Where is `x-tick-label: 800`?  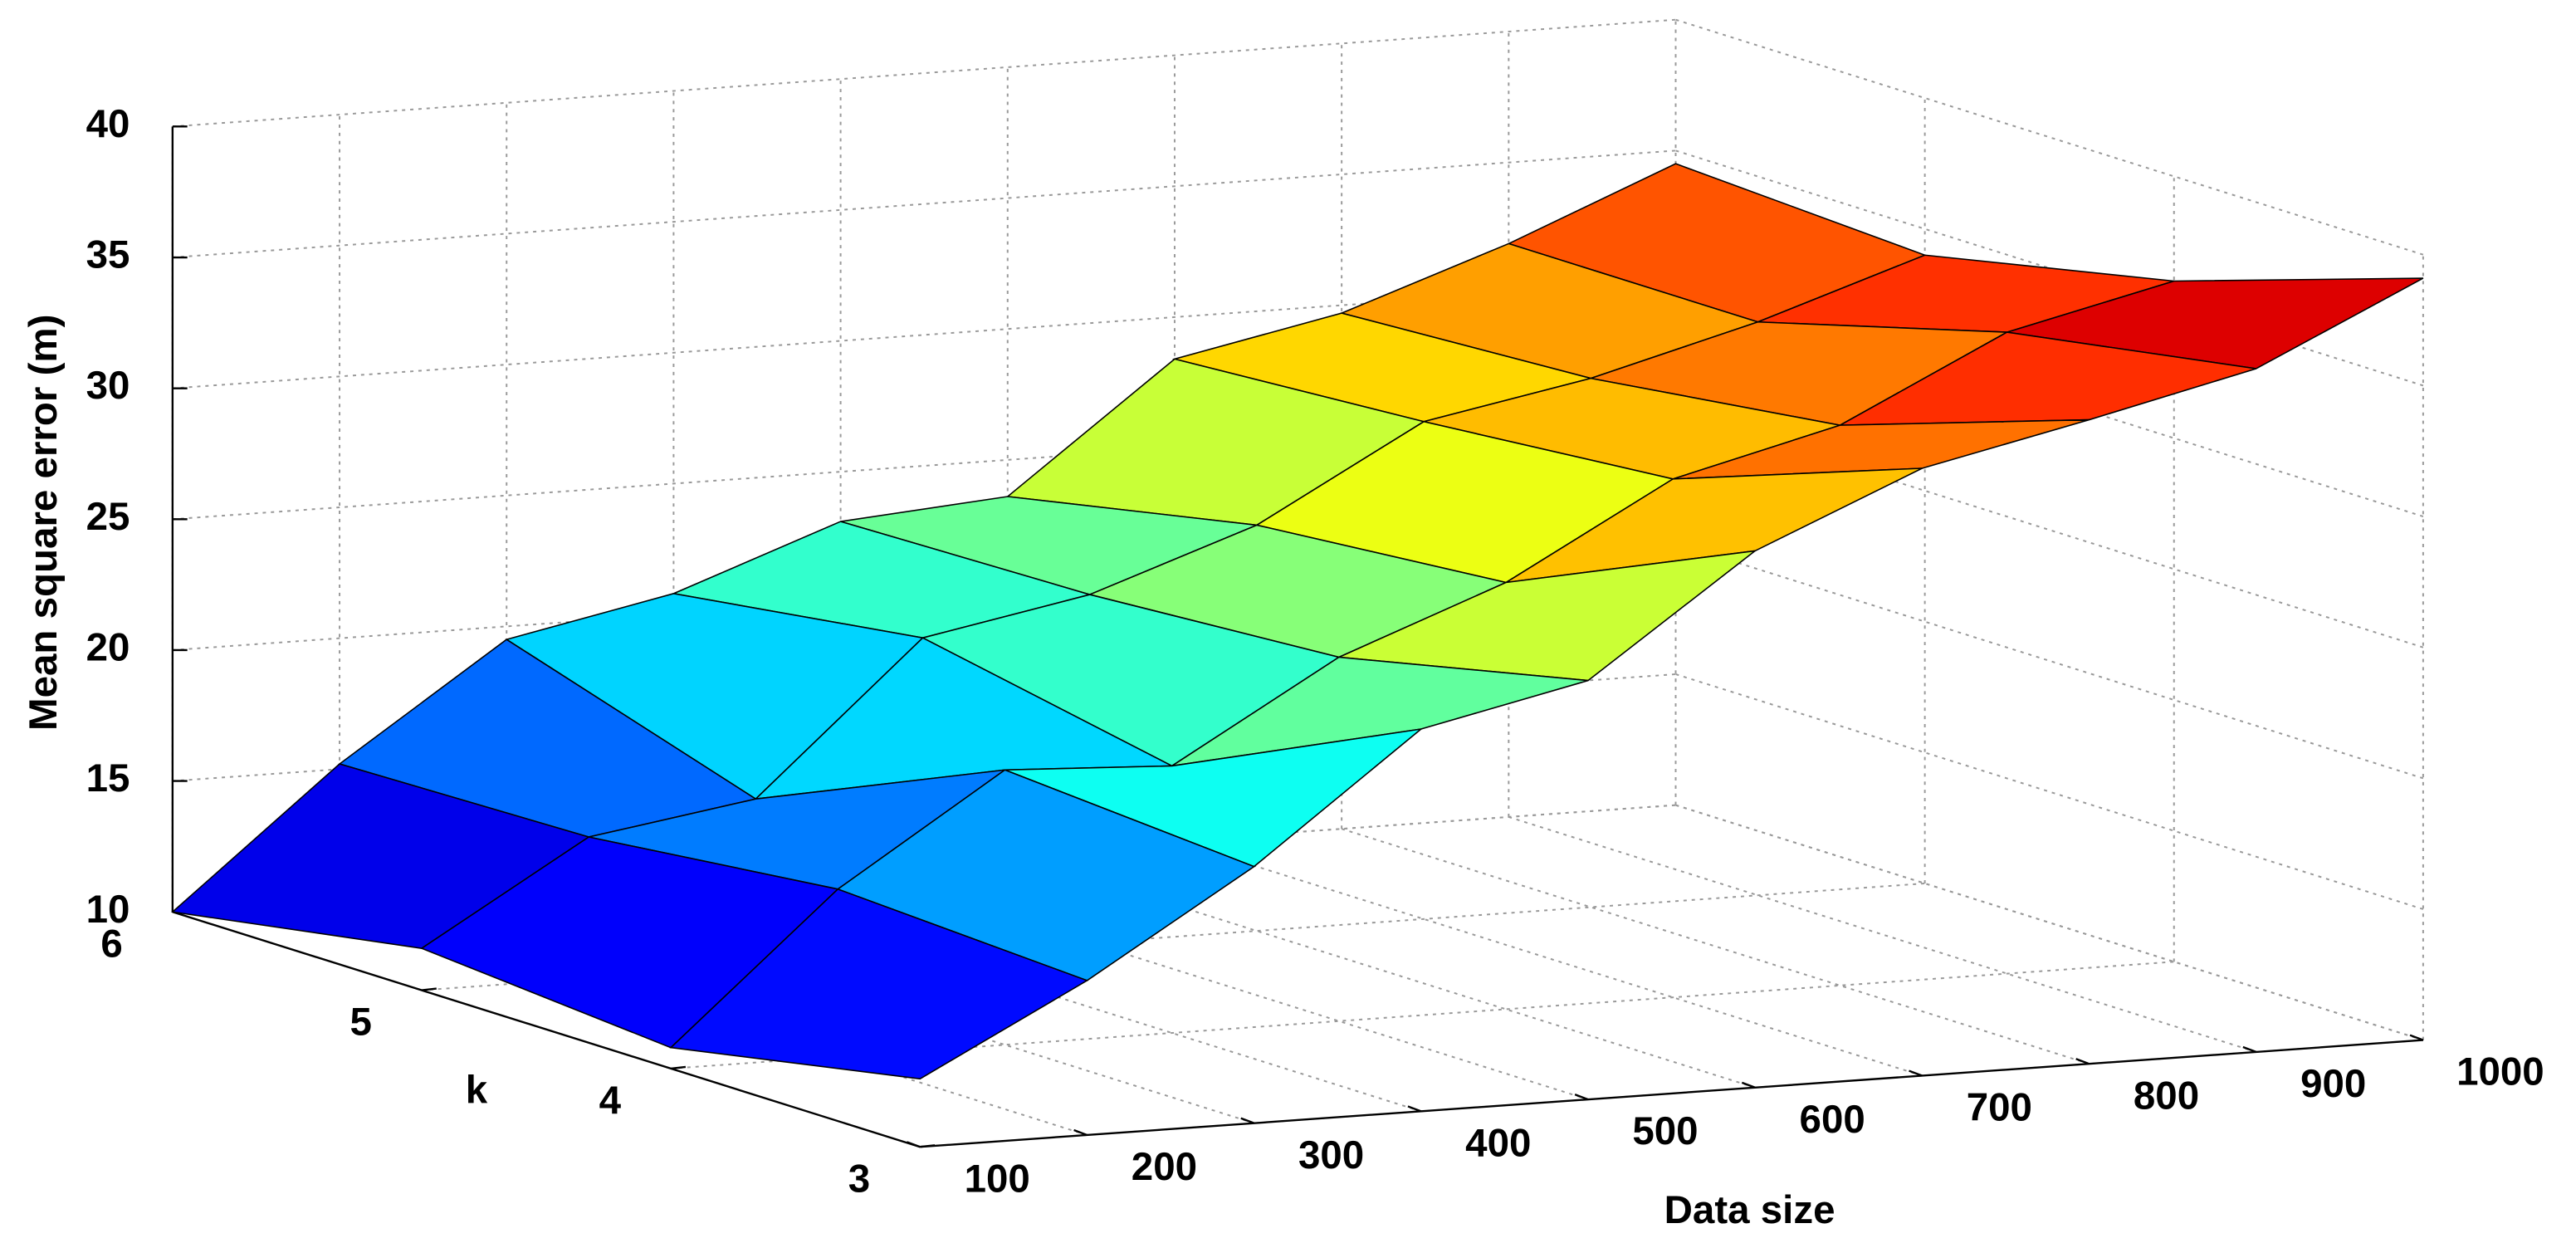
x-tick-label: 800 is located at coordinates (2166, 1096).